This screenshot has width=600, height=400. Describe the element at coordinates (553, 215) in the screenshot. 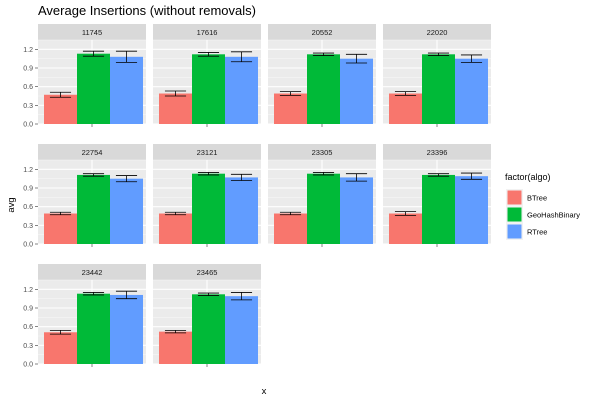

I see `legend-label: GeoHashBinary` at that location.